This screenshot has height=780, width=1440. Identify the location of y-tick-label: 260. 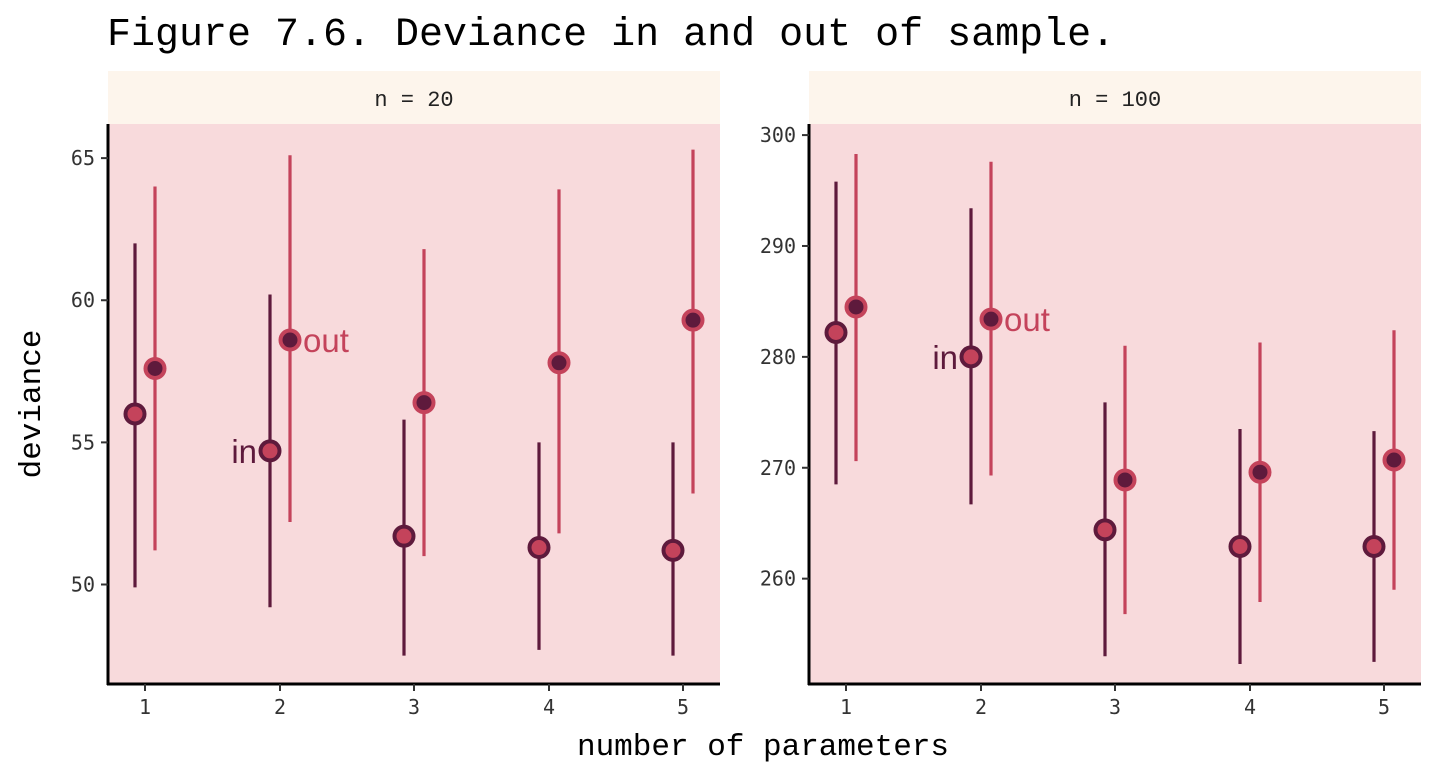
(778, 579).